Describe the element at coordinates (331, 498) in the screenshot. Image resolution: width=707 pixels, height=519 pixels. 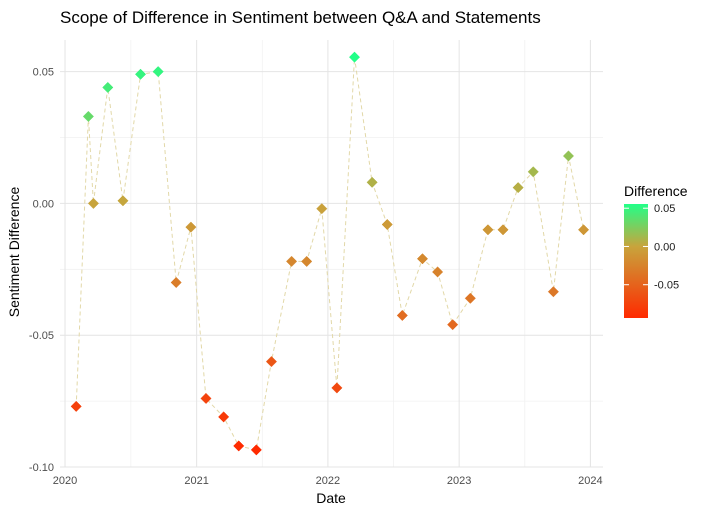
I see `x-axis-label: Date` at that location.